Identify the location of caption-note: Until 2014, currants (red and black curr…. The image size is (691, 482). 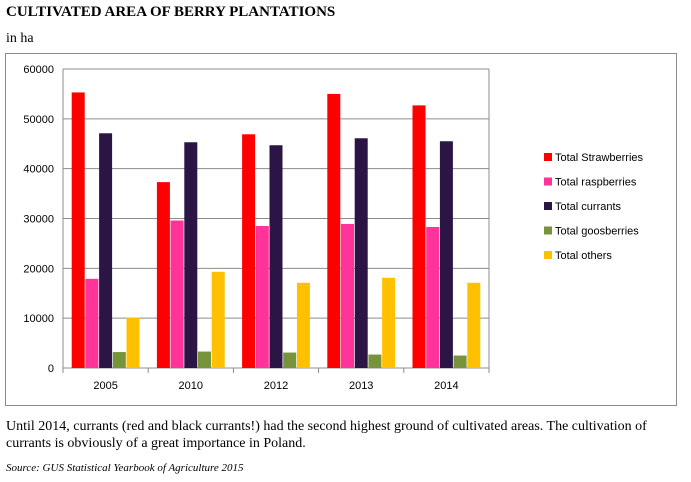
(326, 435).